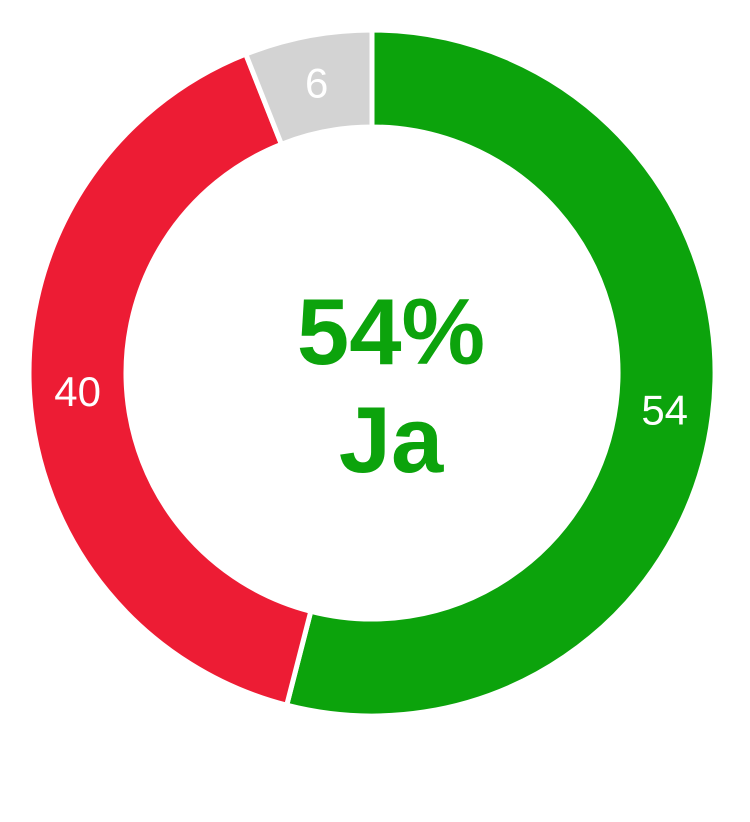 The height and width of the screenshot is (822, 750). I want to click on segment-value-label-ja: 54, so click(664, 410).